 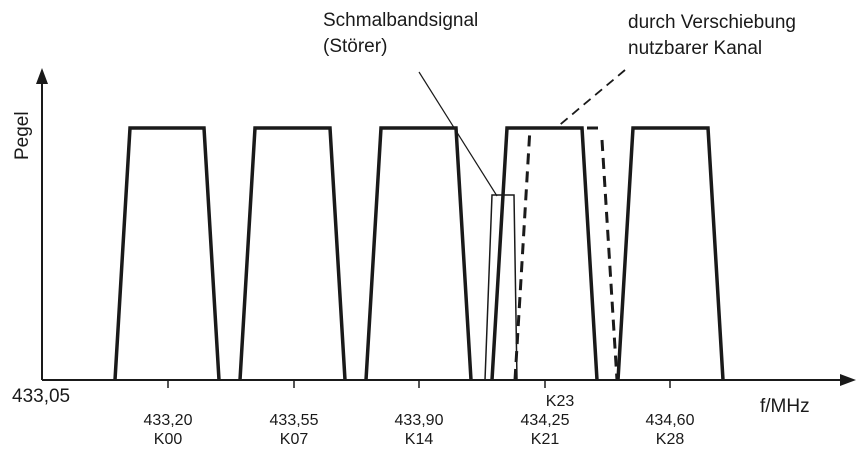 What do you see at coordinates (670, 253) in the screenshot?
I see `channel-k28-shape` at bounding box center [670, 253].